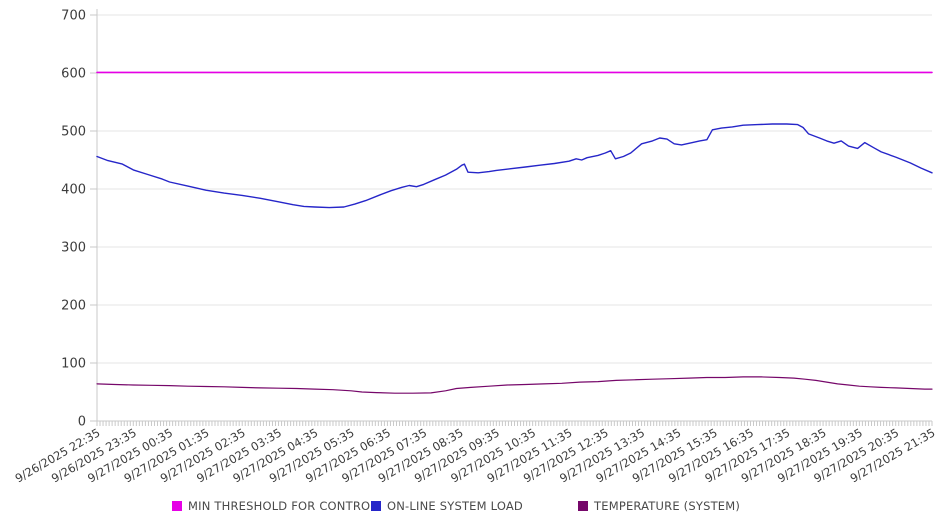 This screenshot has height=526, width=946. I want to click on legend-label: TEMPERATURE (SYSTEM), so click(667, 506).